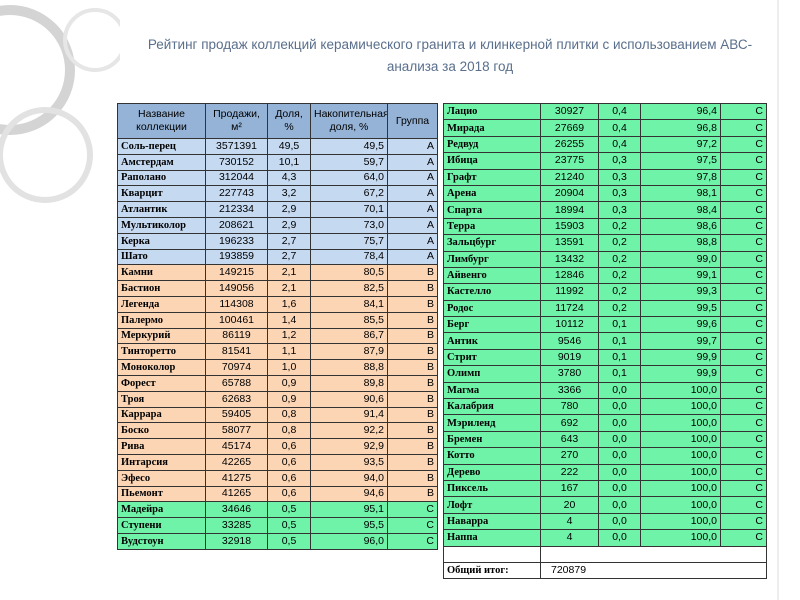 This screenshot has width=800, height=600. What do you see at coordinates (605, 275) in the screenshot?
I see `row: Айвенго 12846 0,2 99,1 C` at bounding box center [605, 275].